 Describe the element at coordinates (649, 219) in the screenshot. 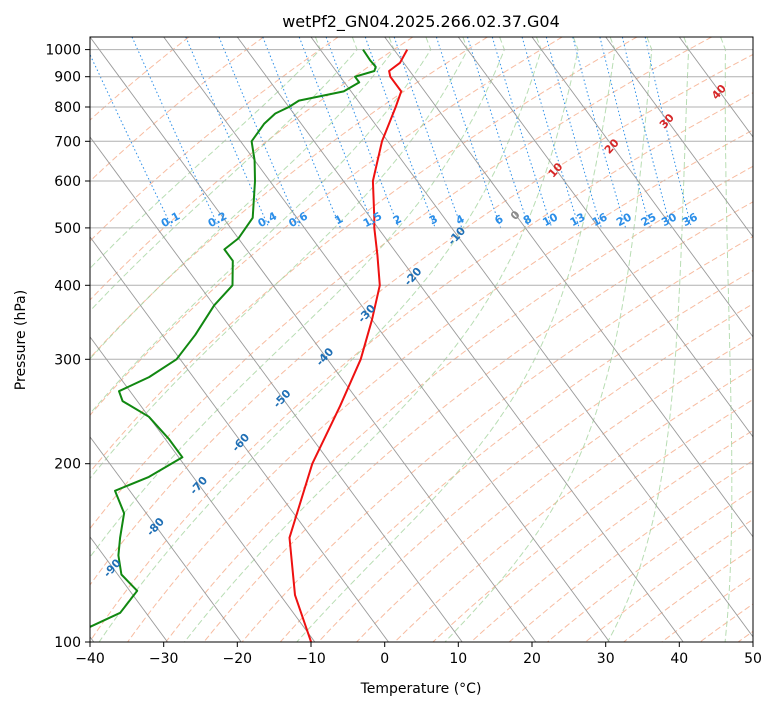

I see `mixing-ratio-label: 25` at that location.